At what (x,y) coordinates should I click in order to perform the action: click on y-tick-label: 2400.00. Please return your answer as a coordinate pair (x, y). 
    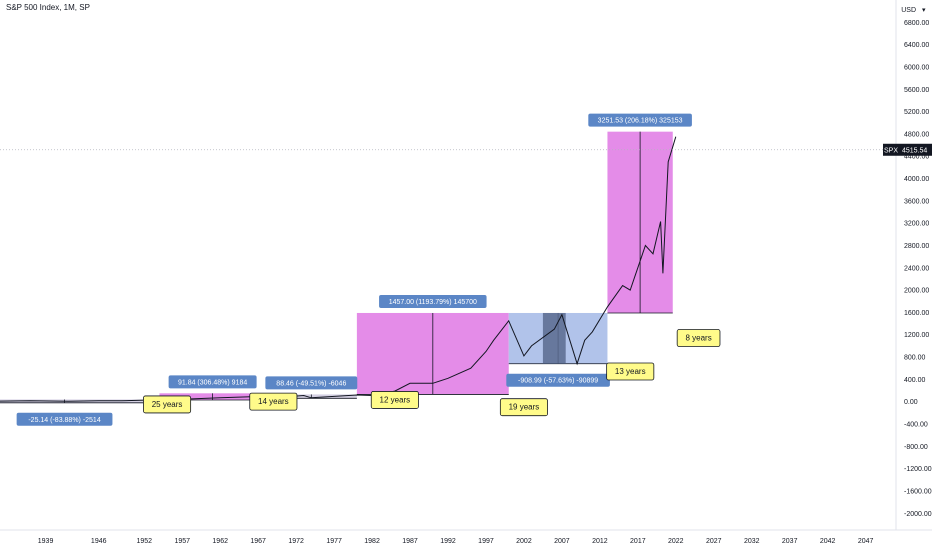
    Looking at the image, I should click on (916, 268).